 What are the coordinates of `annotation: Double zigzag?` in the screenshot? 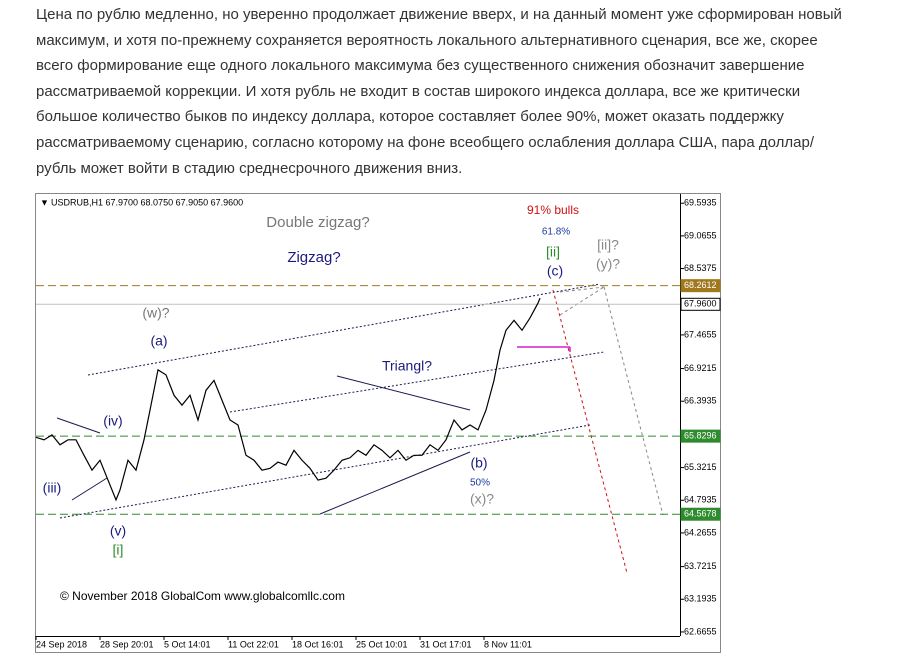 It's located at (317, 222).